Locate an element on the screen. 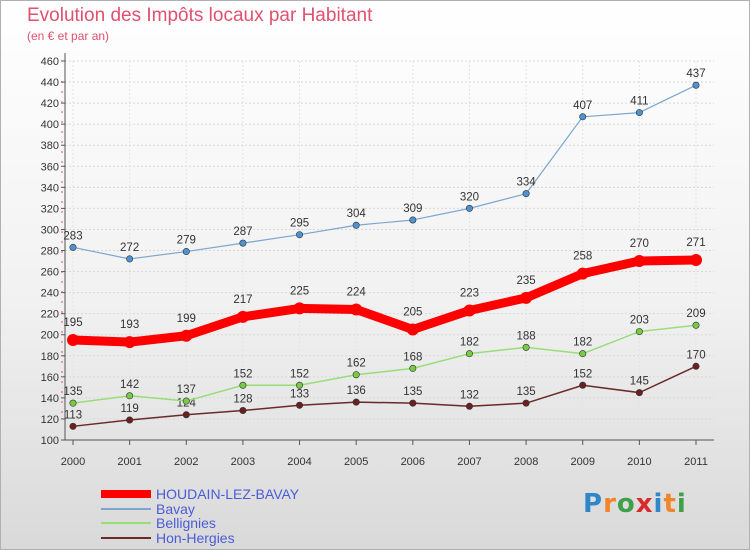 This screenshot has width=750, height=550. data-label: 145 is located at coordinates (639, 382).